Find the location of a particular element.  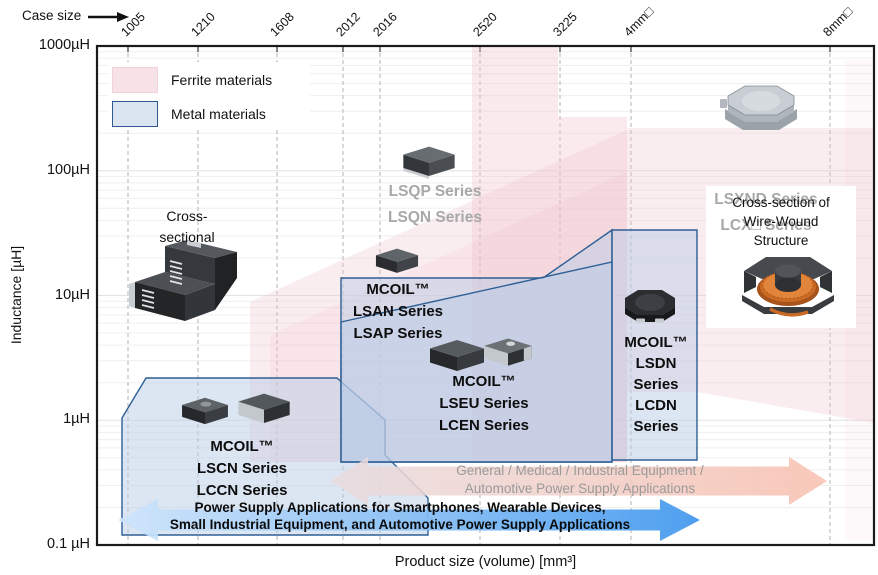

lscn-line-1: MCOIL™ is located at coordinates (242, 446).